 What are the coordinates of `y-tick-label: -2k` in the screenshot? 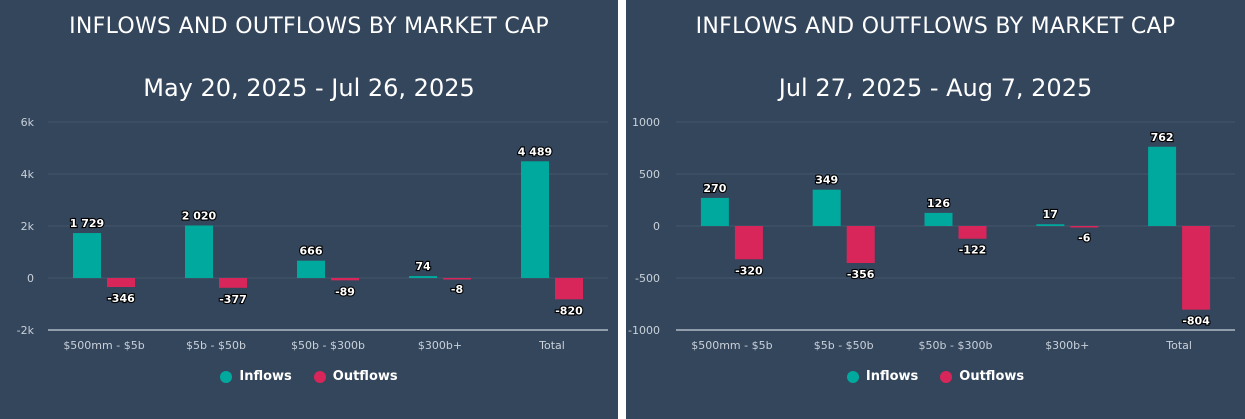 It's located at (26, 330).